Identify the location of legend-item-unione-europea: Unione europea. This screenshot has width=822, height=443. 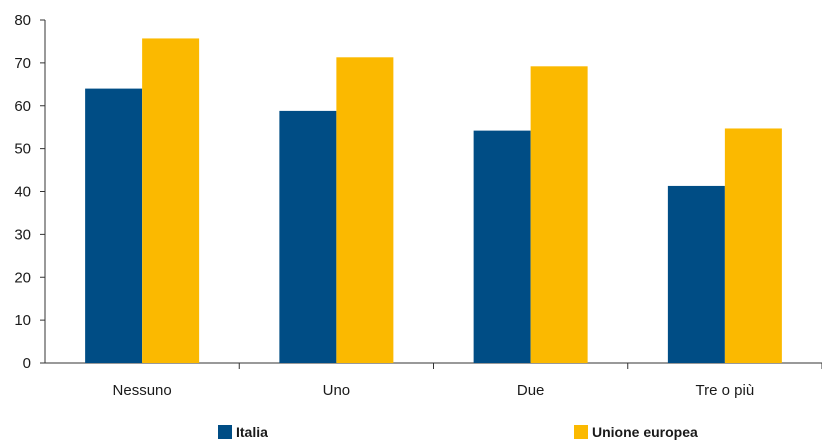
(636, 432).